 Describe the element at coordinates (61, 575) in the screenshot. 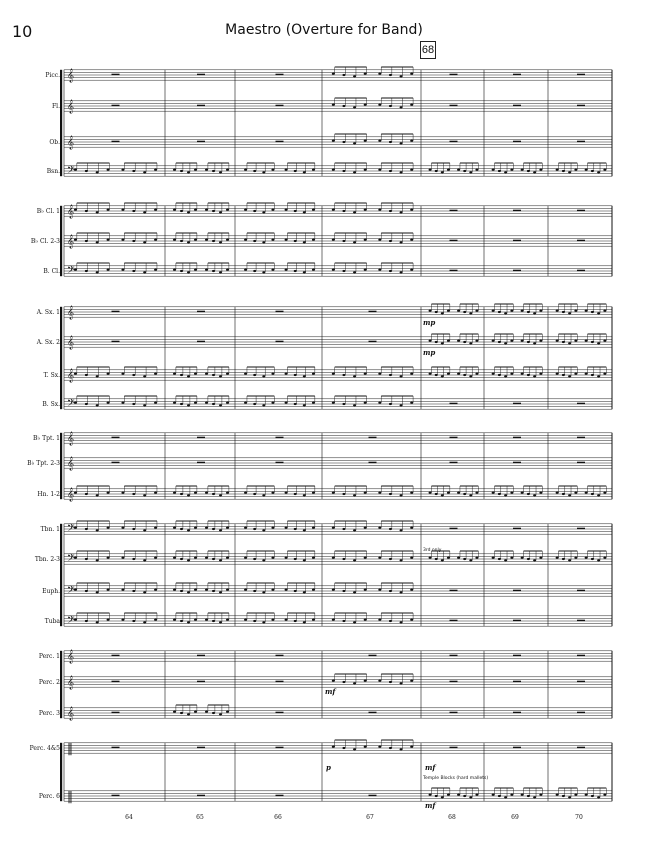

I see `bracket` at that location.